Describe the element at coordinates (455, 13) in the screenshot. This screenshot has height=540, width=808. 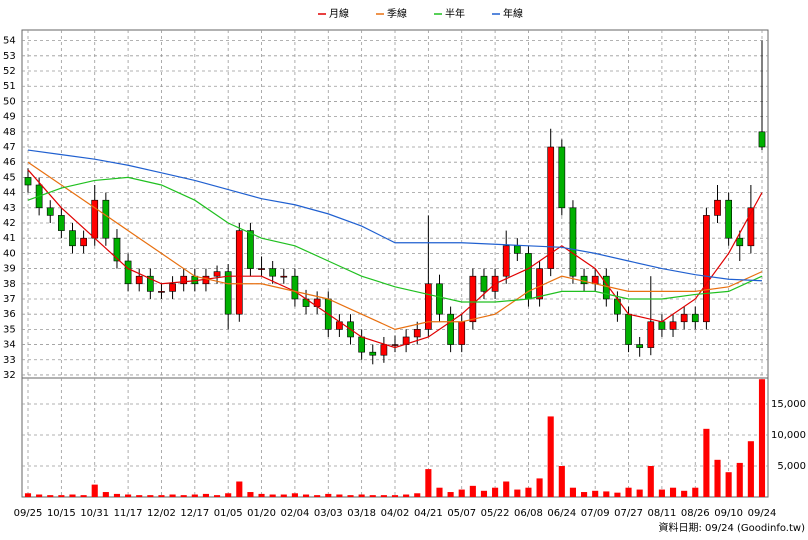
I see `legend-label: 半年` at that location.